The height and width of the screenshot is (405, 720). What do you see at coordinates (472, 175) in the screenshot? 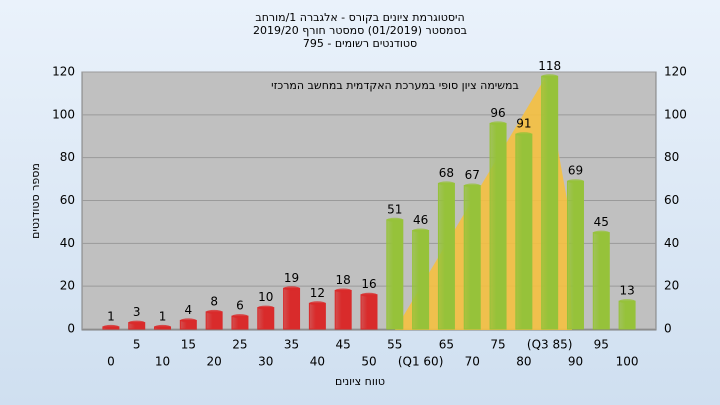
I see `data-label: 67` at bounding box center [472, 175].